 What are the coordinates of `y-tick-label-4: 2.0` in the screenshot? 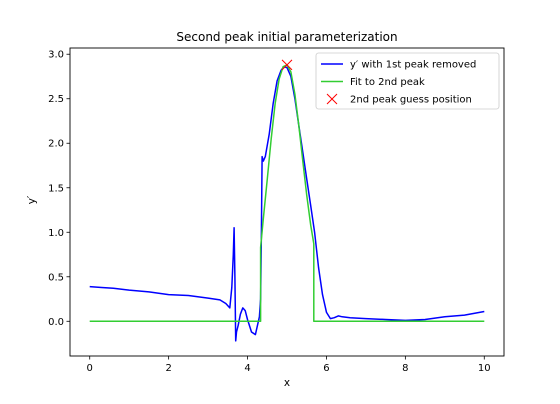 It's located at (56, 144).